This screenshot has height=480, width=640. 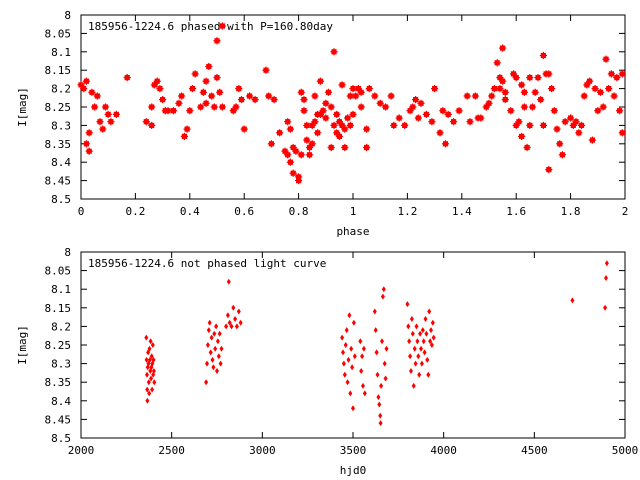 I want to click on y-tick-label: 8.35, so click(x=58, y=144).